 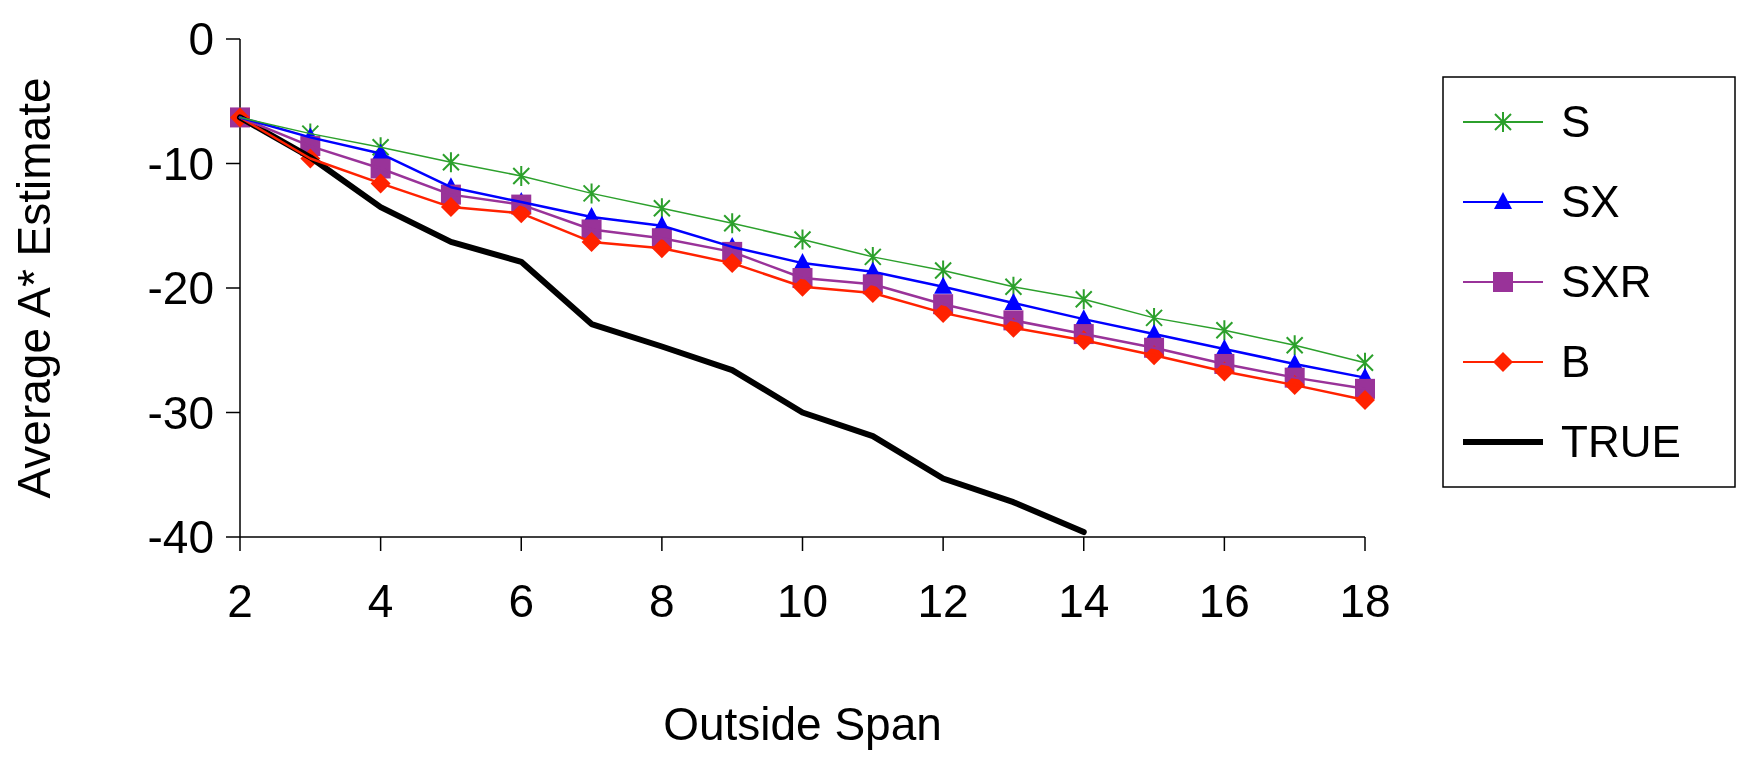 What do you see at coordinates (943, 601) in the screenshot?
I see `x-tick-label: 12` at bounding box center [943, 601].